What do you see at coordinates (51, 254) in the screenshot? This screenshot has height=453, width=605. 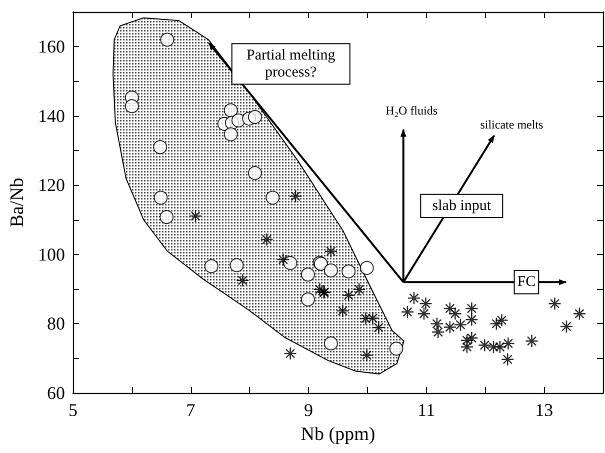 I see `y-tick-label: 100` at bounding box center [51, 254].